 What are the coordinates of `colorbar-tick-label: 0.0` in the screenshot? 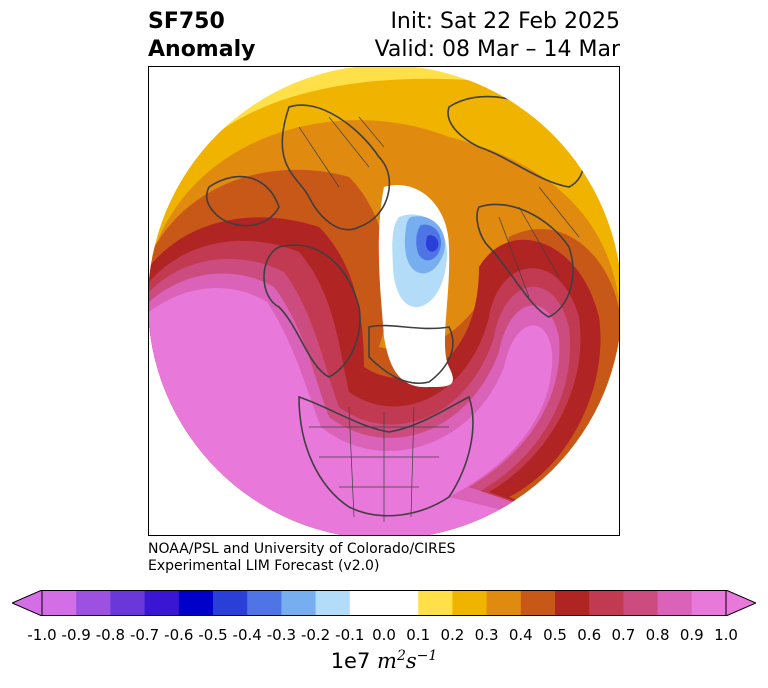 It's located at (384, 635).